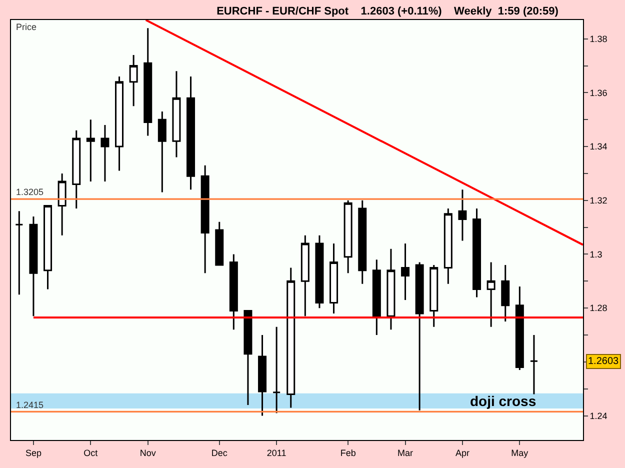 This screenshot has width=625, height=468. What do you see at coordinates (148, 453) in the screenshot?
I see `x-tick-label: Nov` at bounding box center [148, 453].